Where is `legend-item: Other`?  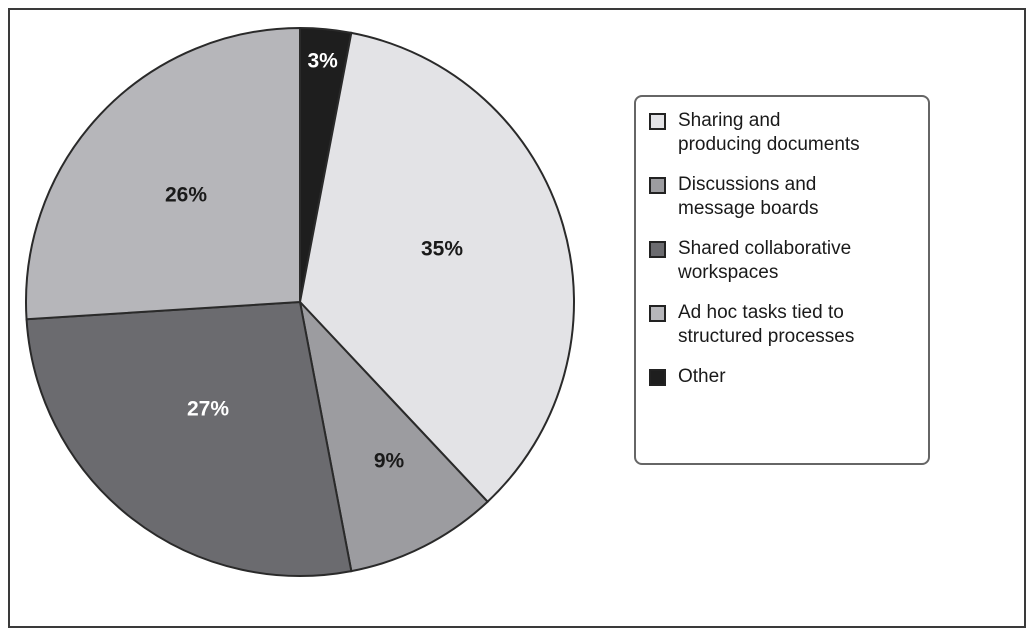
legend-item: Other is located at coordinates (788, 377).